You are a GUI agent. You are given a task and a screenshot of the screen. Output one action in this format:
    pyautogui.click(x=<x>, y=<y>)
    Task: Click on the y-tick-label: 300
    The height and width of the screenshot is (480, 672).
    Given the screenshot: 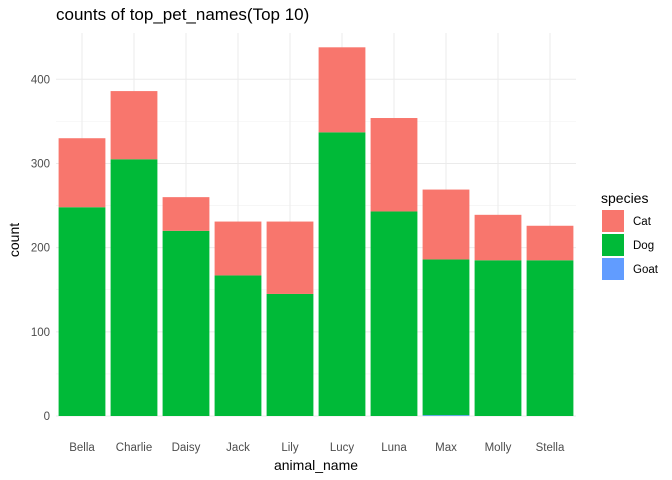 What is the action you would take?
    pyautogui.click(x=40, y=164)
    